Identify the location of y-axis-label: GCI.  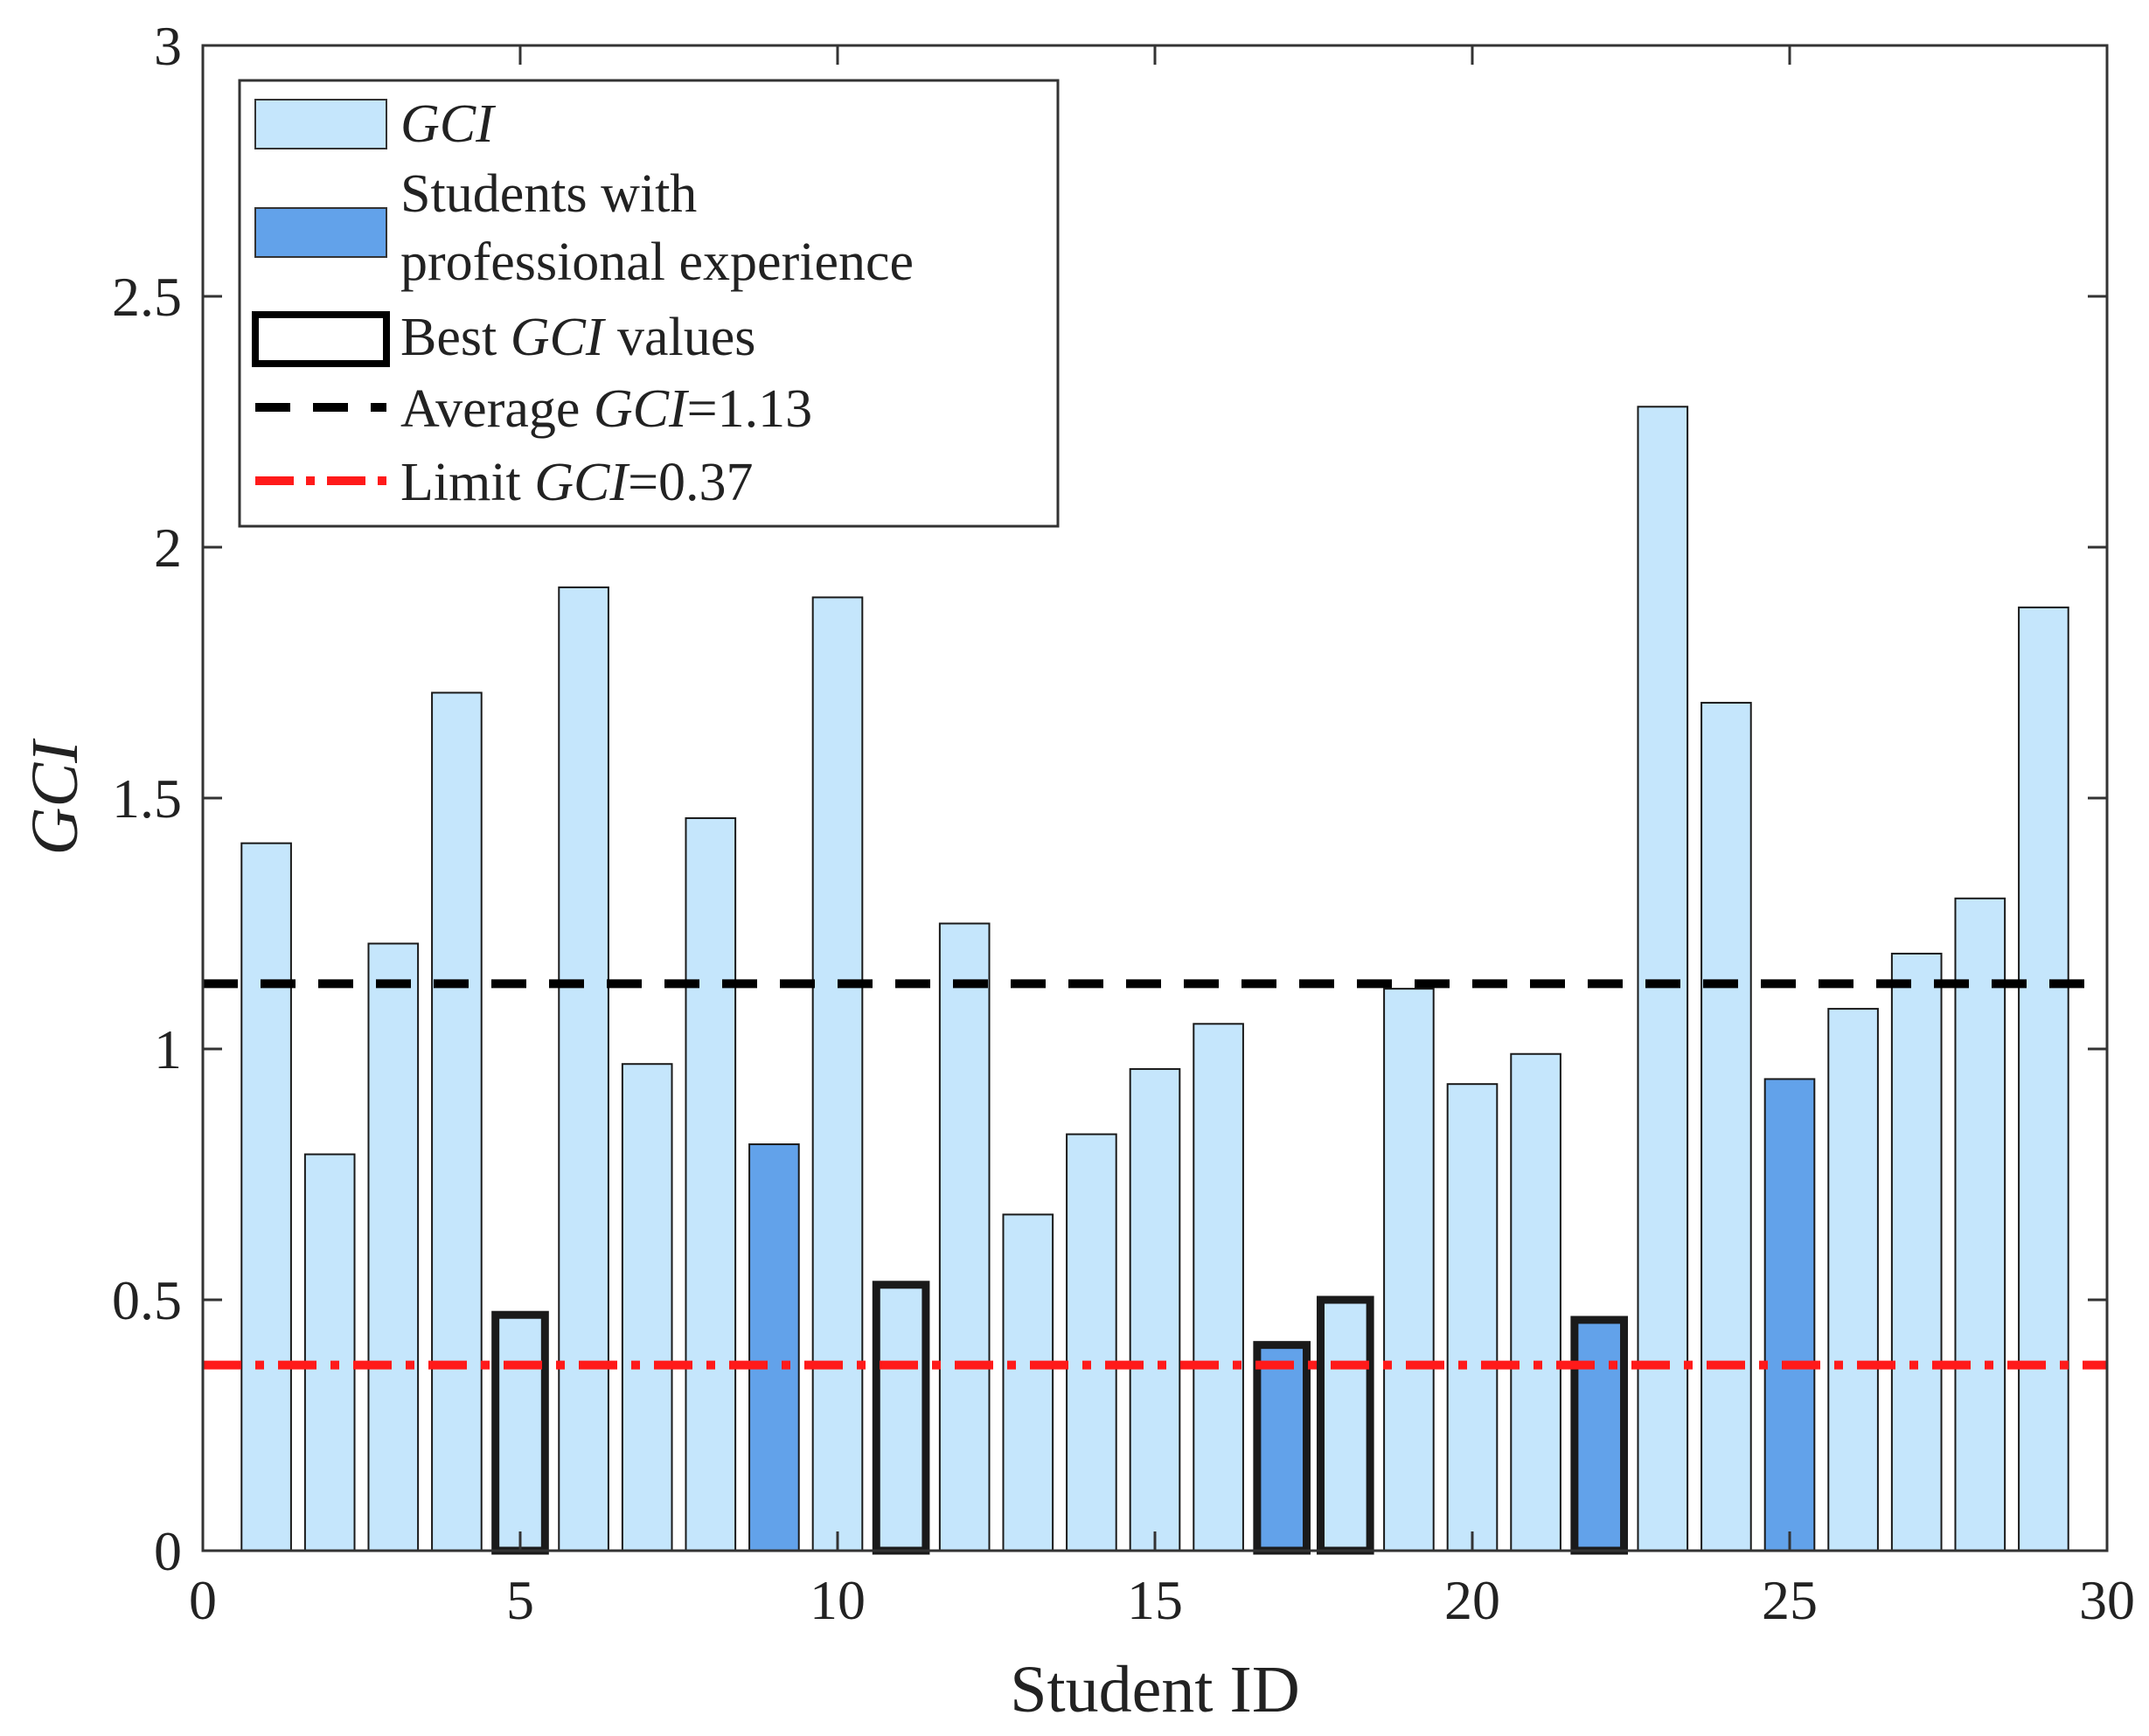
(55, 797).